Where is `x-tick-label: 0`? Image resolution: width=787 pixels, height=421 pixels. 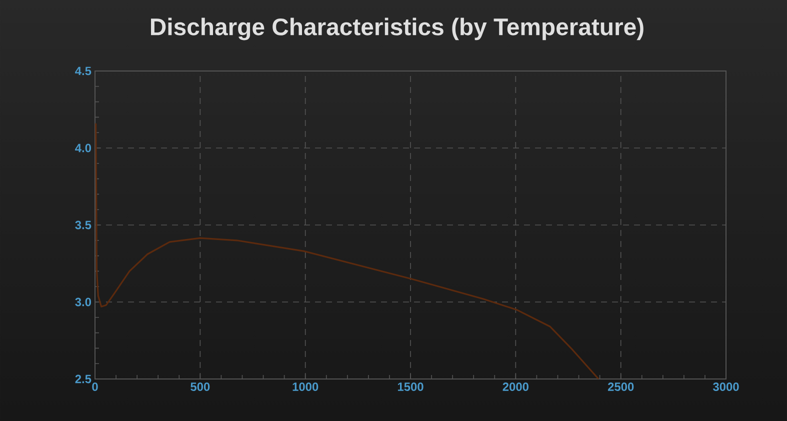
x-tick-label: 0 is located at coordinates (95, 386).